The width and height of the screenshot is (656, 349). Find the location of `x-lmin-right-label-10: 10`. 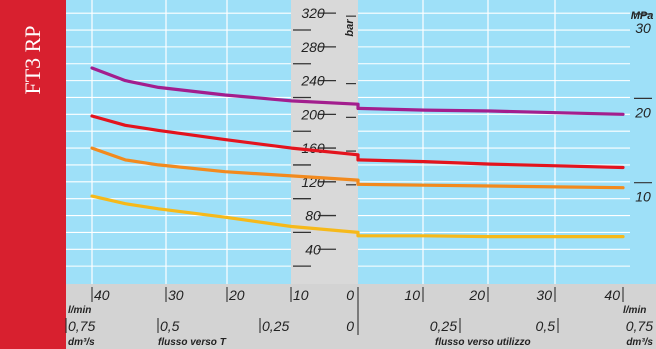

x-lmin-right-label-10: 10 is located at coordinates (412, 295).